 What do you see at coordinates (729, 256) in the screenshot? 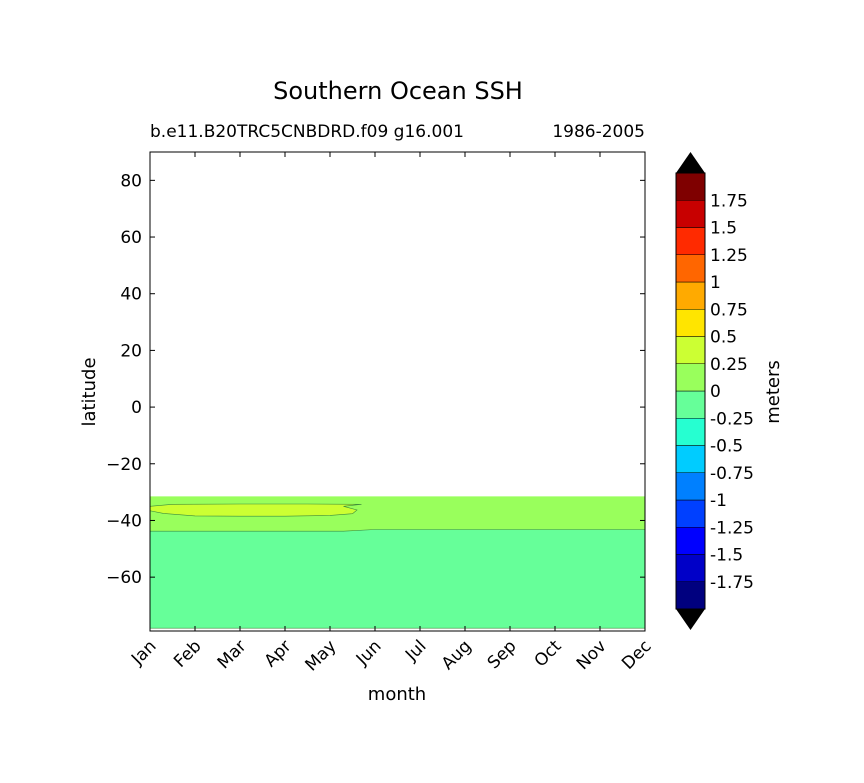
I see `colorbar-tick-label-2: 1.25` at bounding box center [729, 256].